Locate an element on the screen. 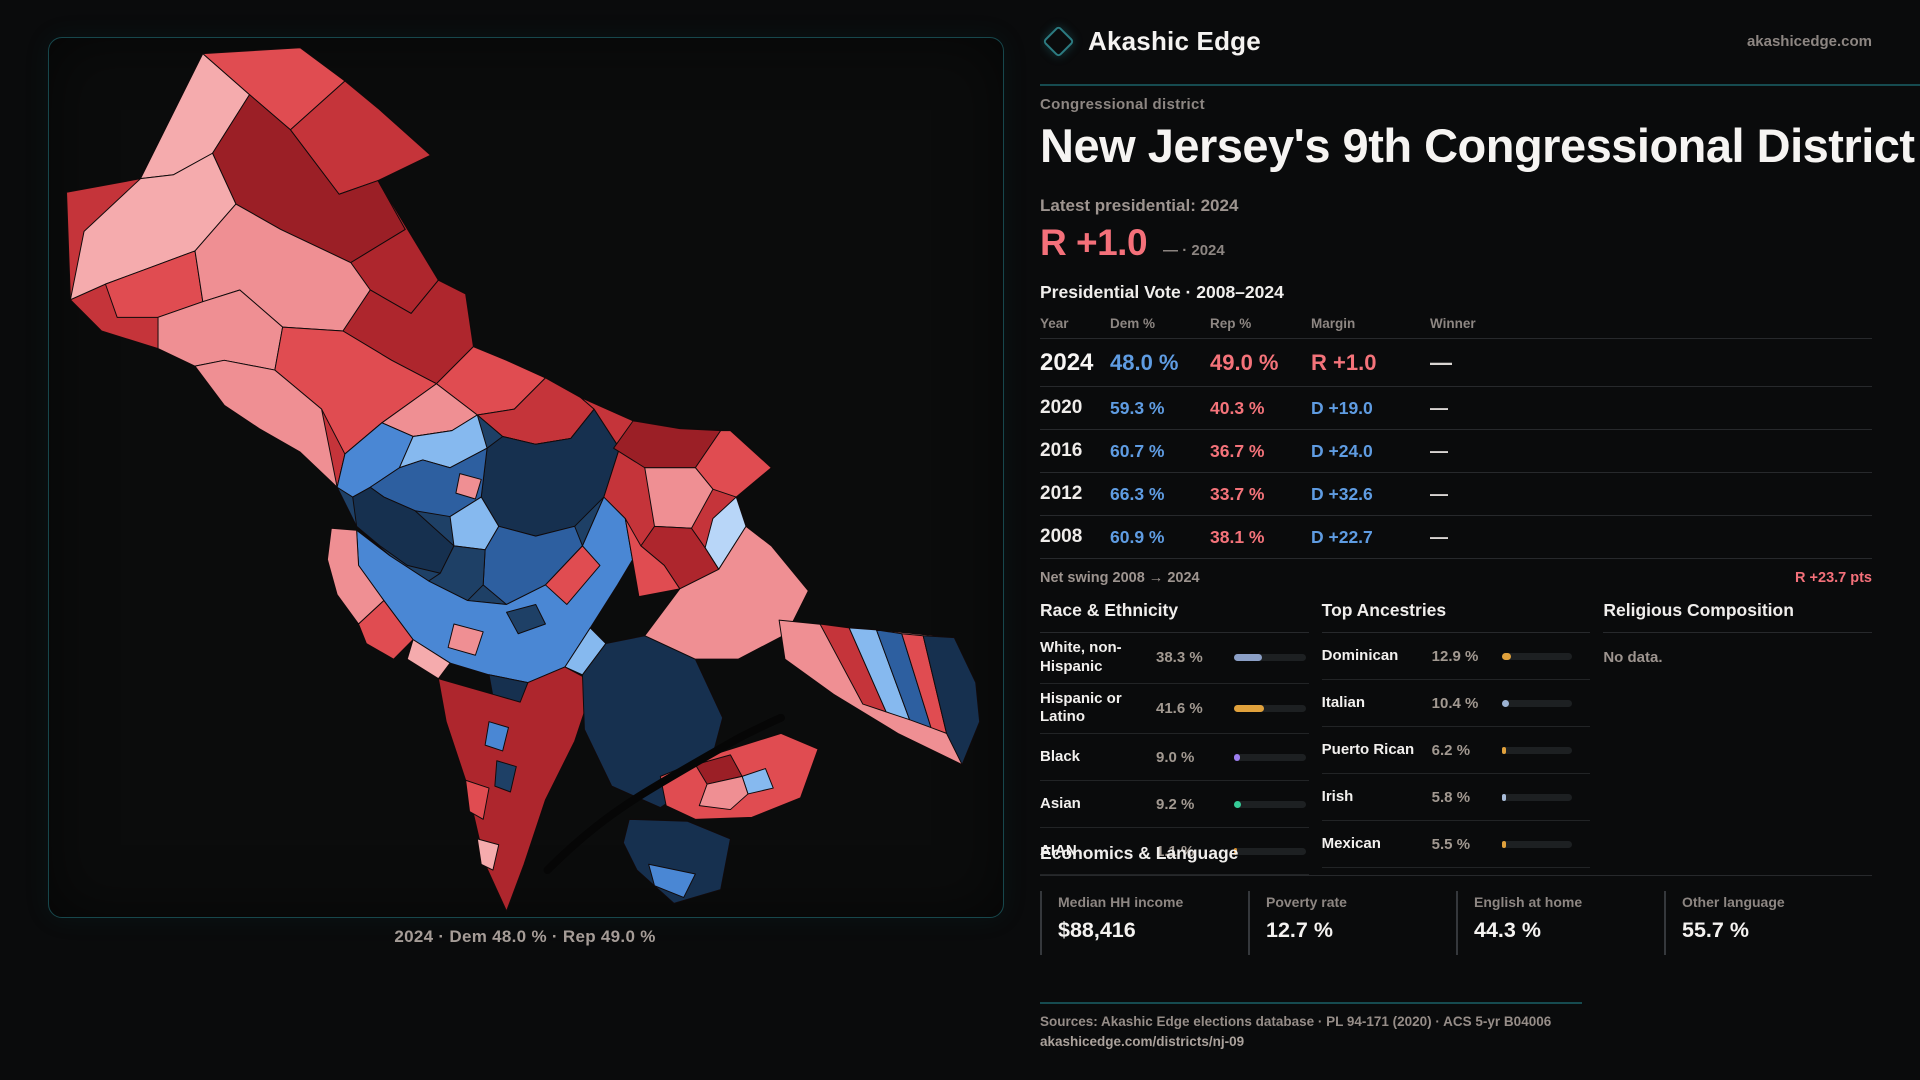 Image resolution: width=1920 pixels, height=1080 pixels. vote-rep-cell: 49.0 % is located at coordinates (1244, 362).